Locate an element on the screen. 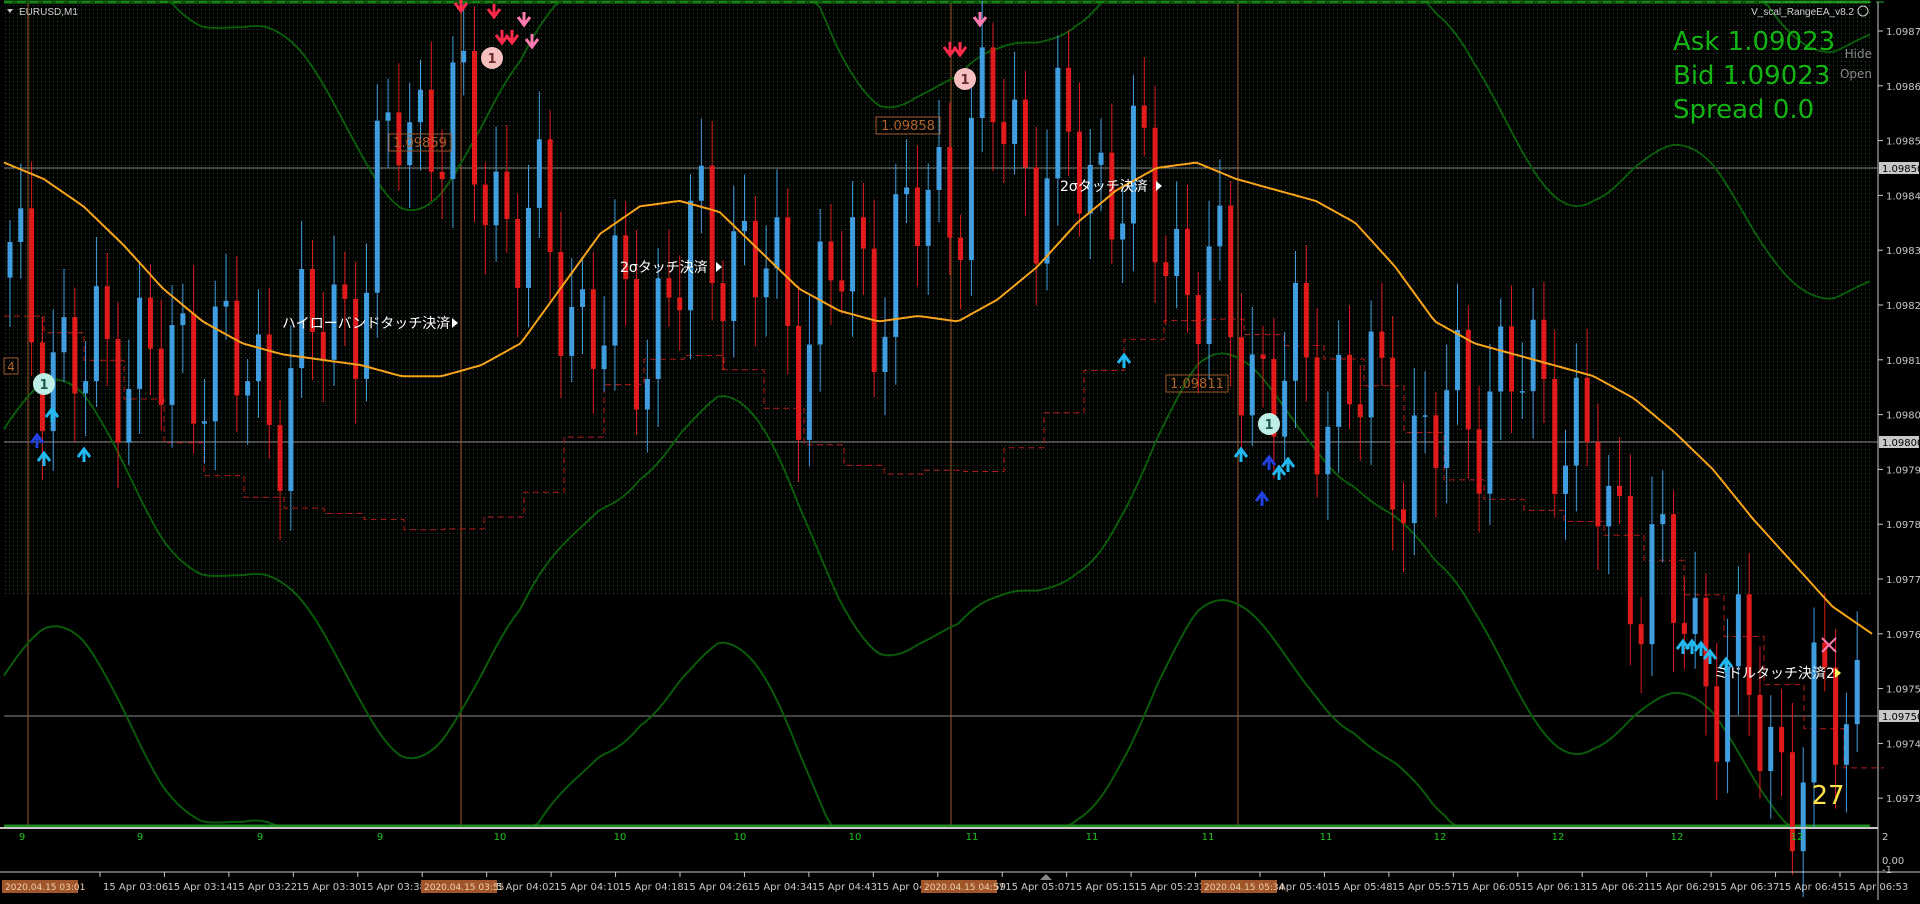 The width and height of the screenshot is (1920, 904). hide-button: Hide is located at coordinates (1858, 54).